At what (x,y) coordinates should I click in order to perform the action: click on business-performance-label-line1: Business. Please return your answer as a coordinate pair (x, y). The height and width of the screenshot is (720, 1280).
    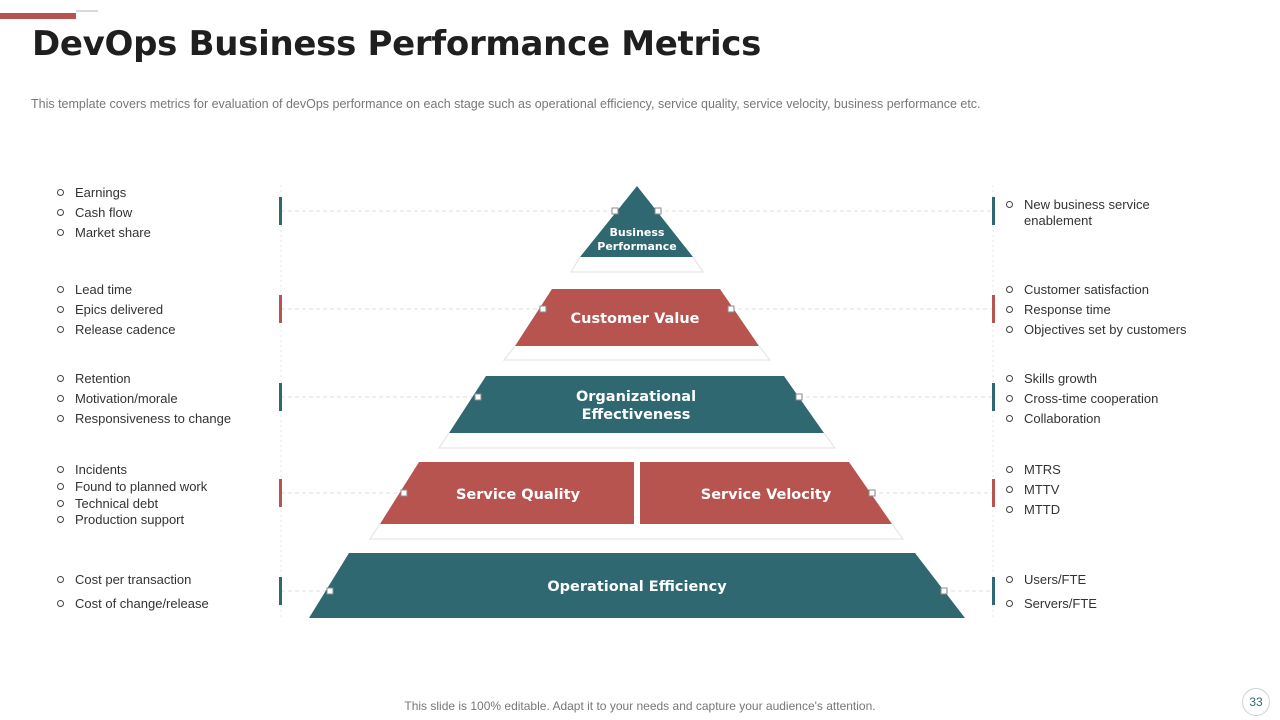
    Looking at the image, I should click on (637, 232).